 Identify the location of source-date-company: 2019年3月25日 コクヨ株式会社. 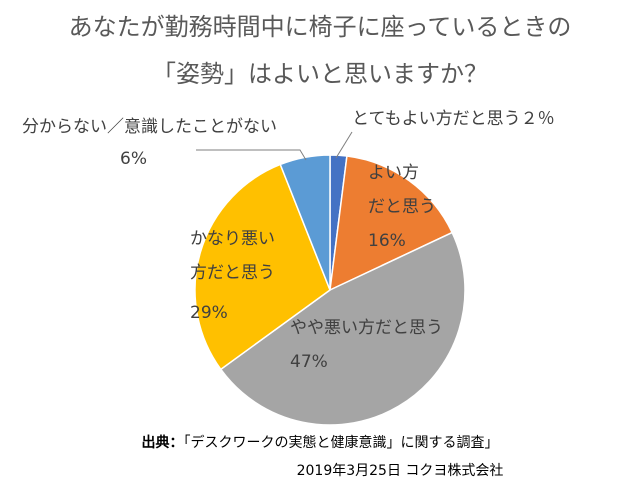
(400, 471).